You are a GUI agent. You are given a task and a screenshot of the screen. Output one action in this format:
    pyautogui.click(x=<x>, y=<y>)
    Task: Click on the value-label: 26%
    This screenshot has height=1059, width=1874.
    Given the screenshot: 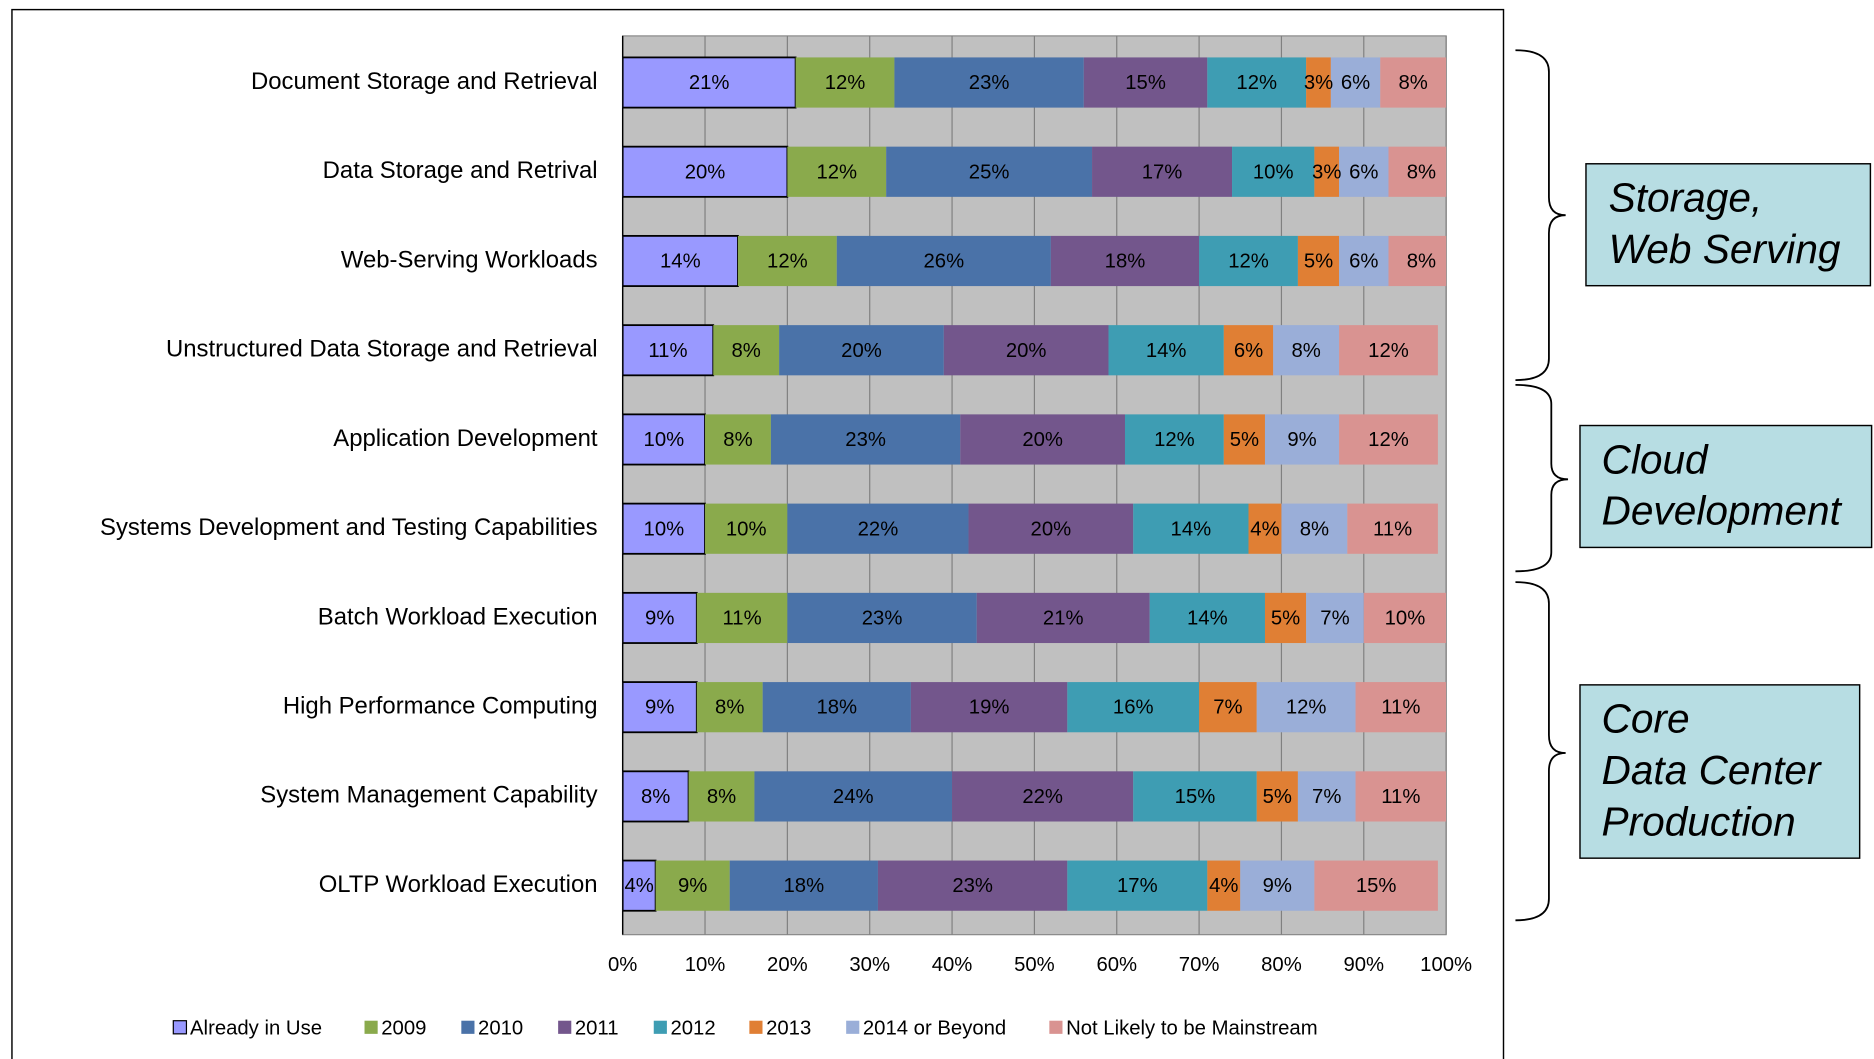 What is the action you would take?
    pyautogui.click(x=944, y=262)
    